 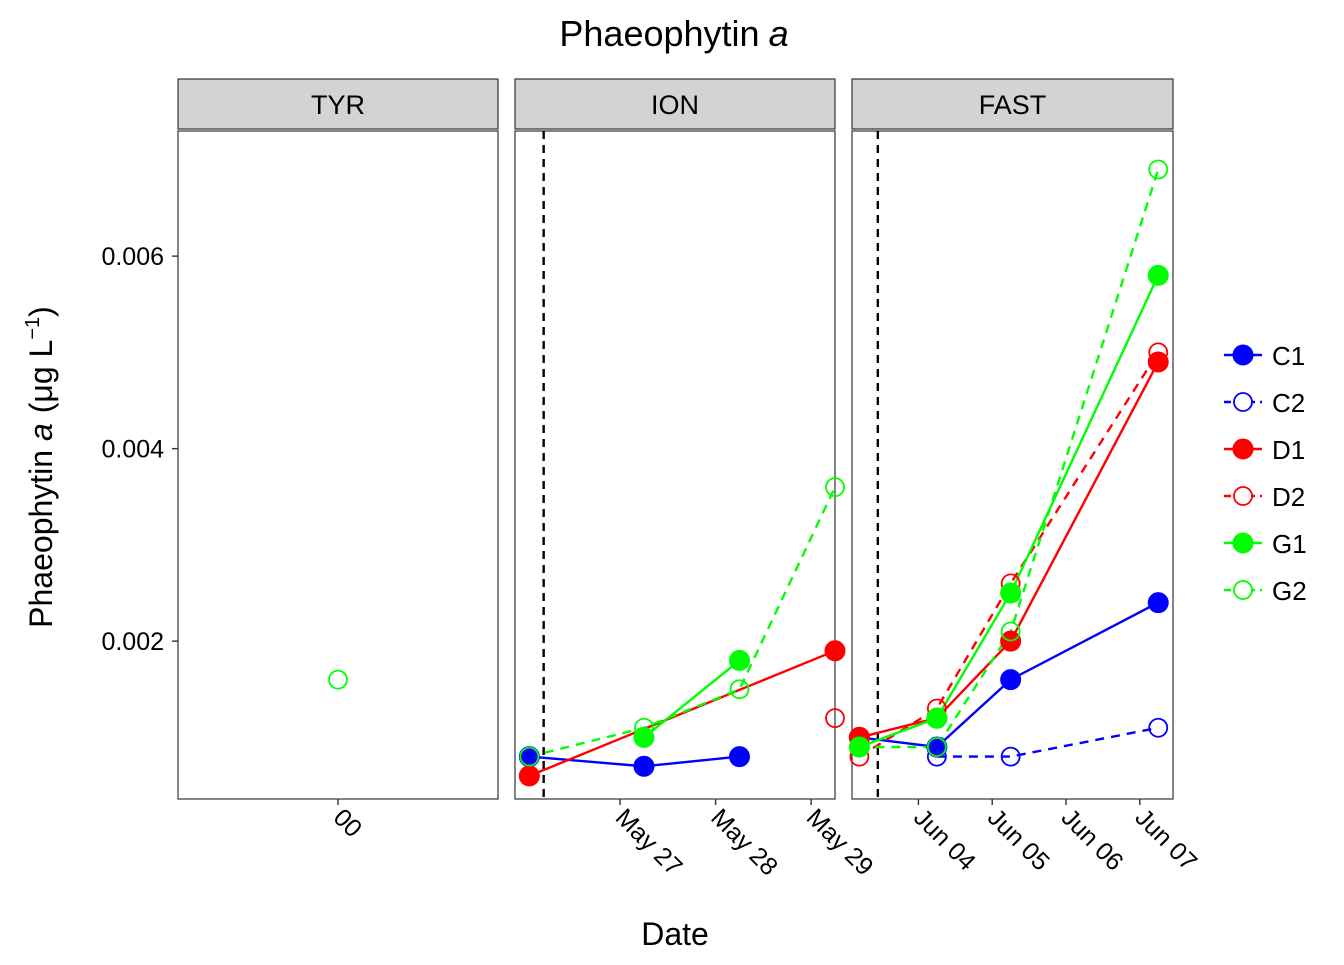 What do you see at coordinates (840, 842) in the screenshot?
I see `x-tick-label: May 29` at bounding box center [840, 842].